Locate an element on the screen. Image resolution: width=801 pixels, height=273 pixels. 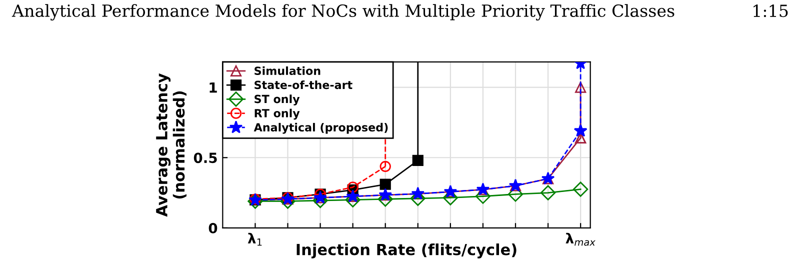
legend-label: Analytical (proposed) is located at coordinates (321, 128).